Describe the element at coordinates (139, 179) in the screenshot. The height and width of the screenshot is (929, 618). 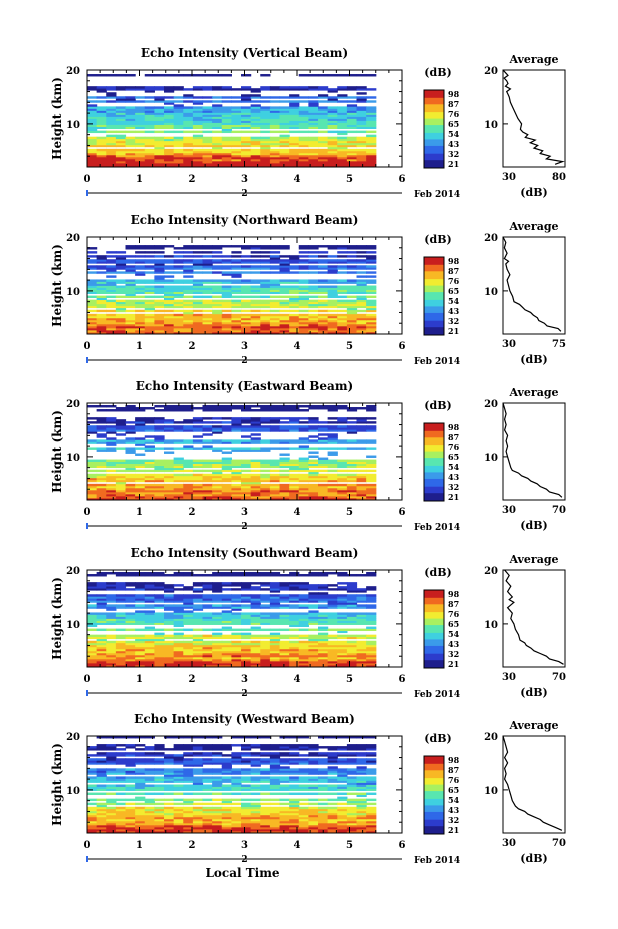
I see `x-tick-label: 1` at that location.